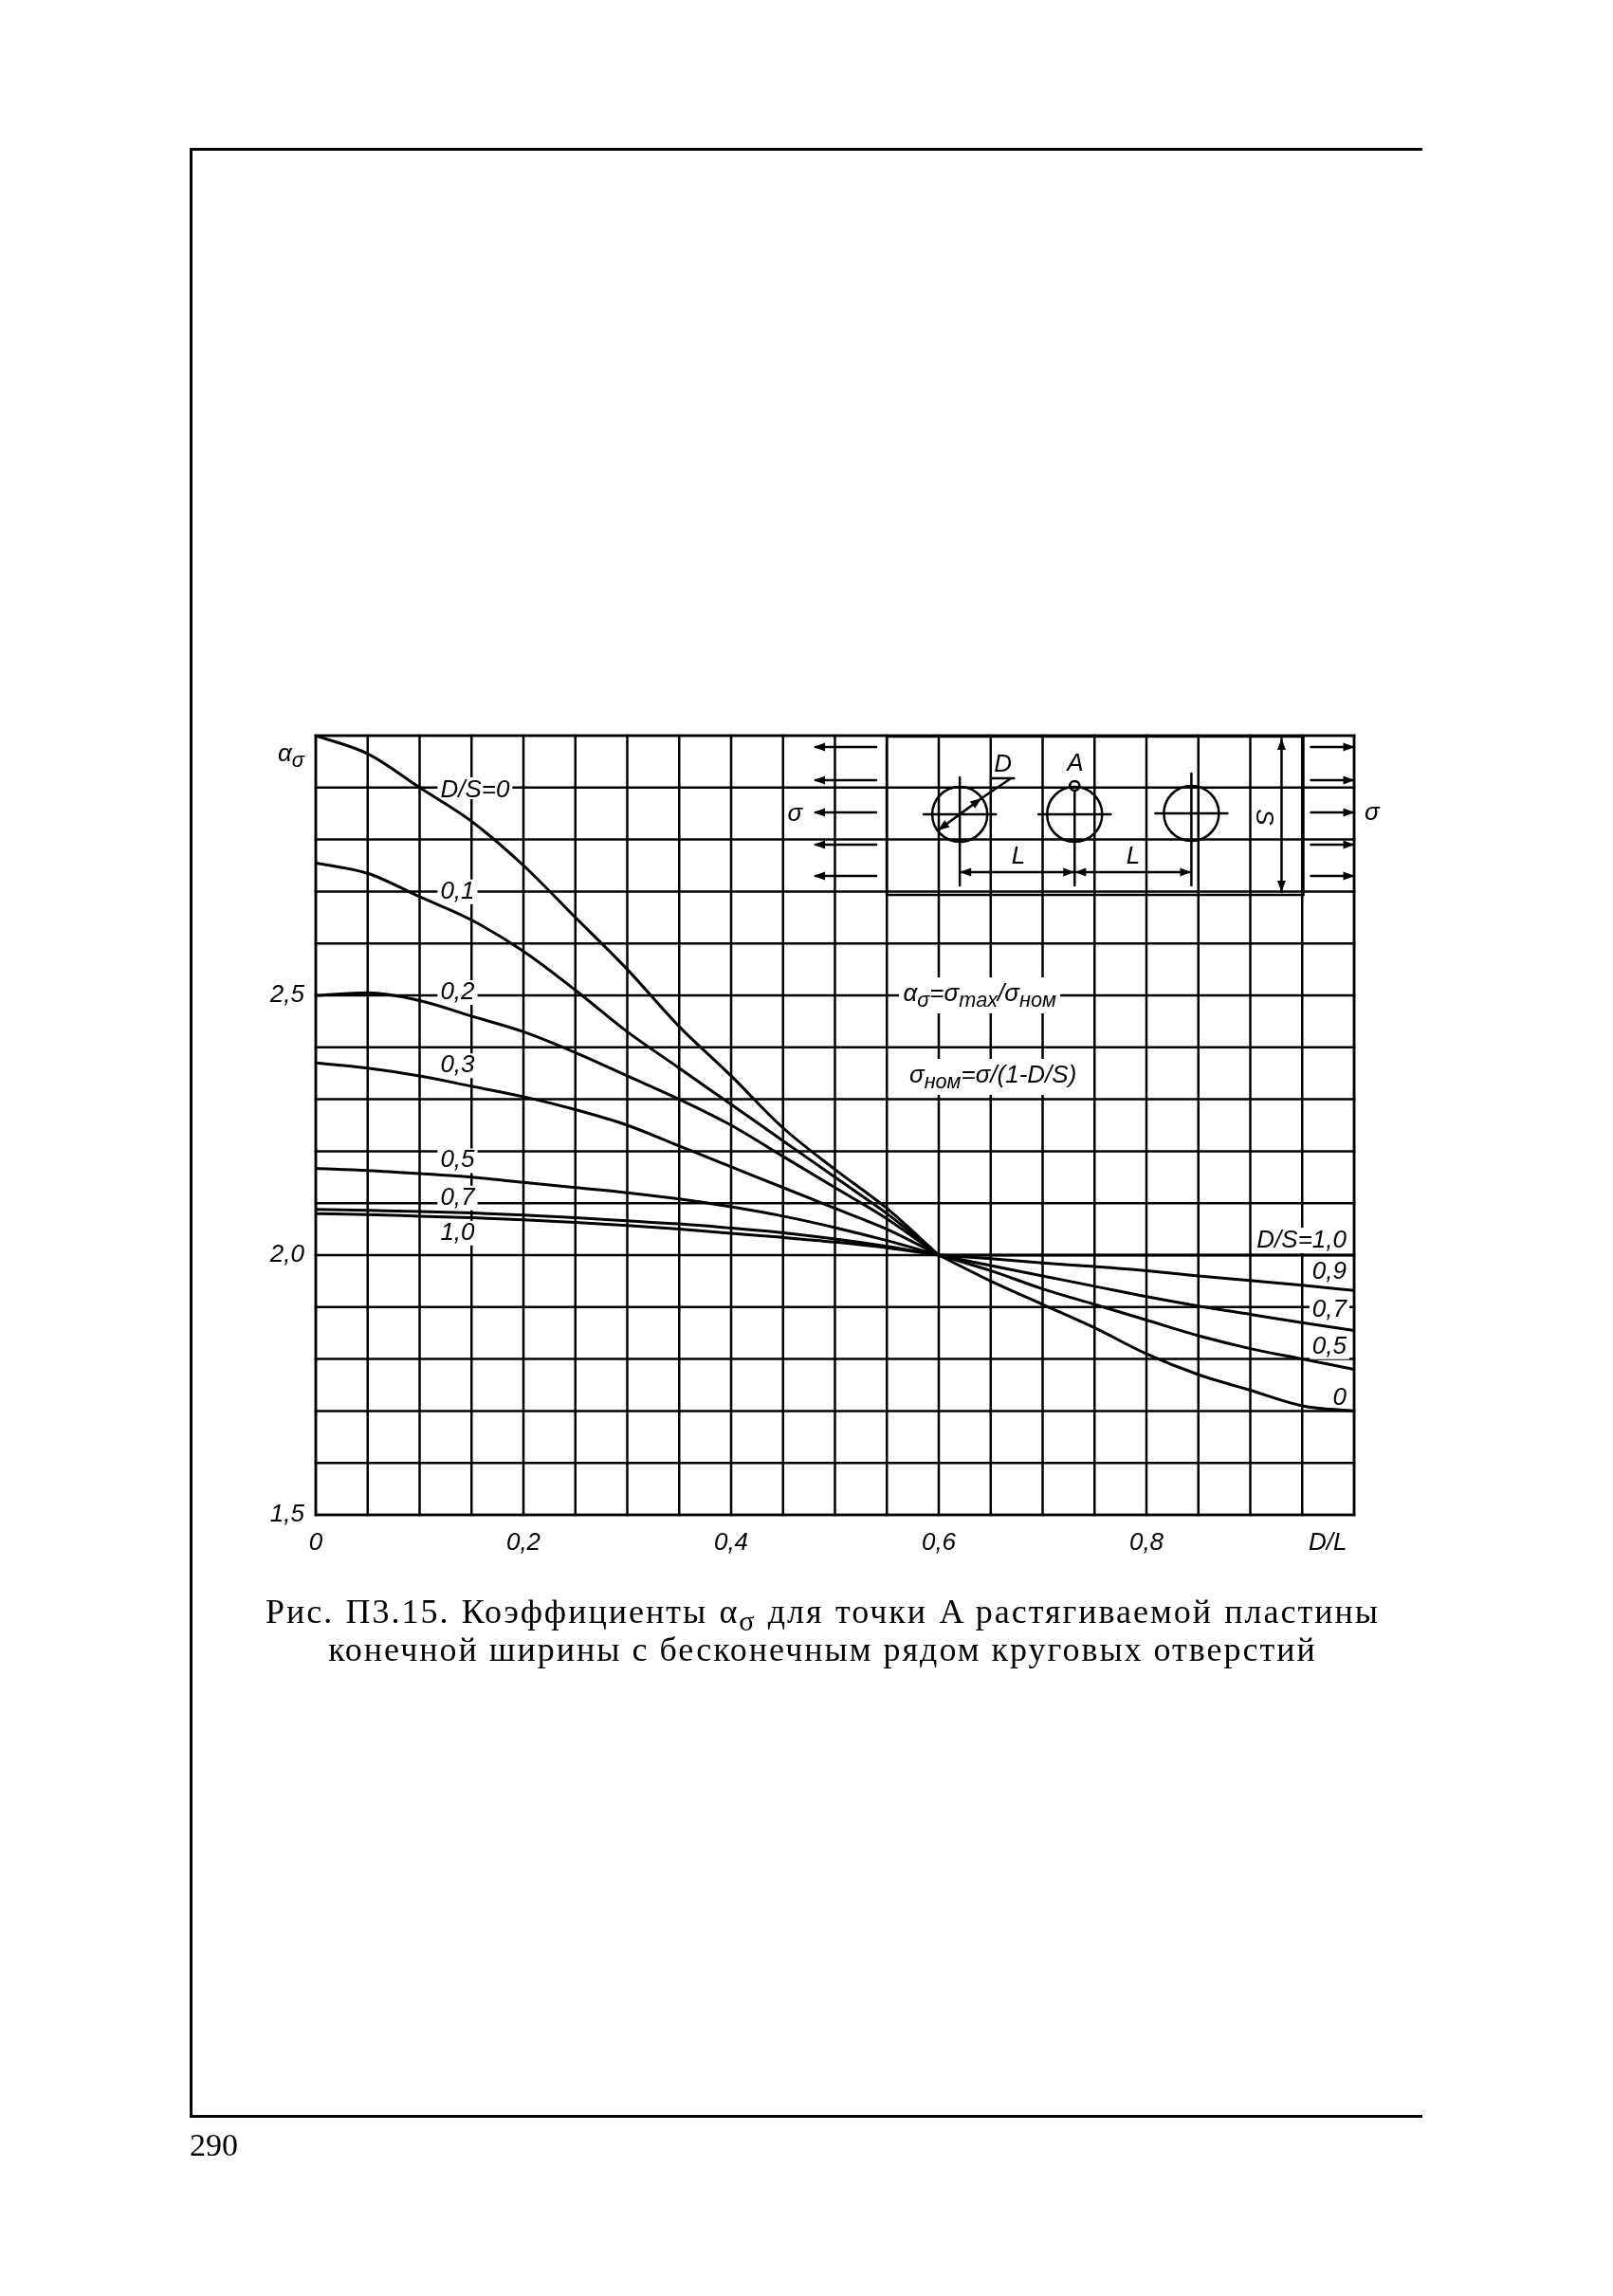 The image size is (1613, 2296). What do you see at coordinates (458, 1064) in the screenshot?
I see `series-label: 0,3` at bounding box center [458, 1064].